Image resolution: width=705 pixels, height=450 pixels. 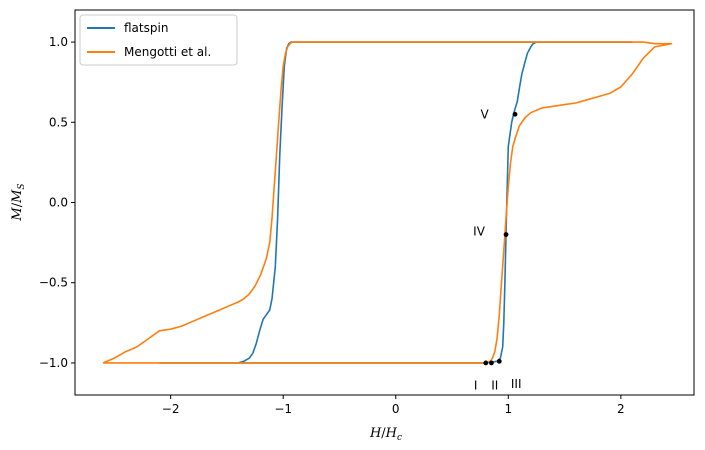 I want to click on state-point-iii, so click(x=499, y=361).